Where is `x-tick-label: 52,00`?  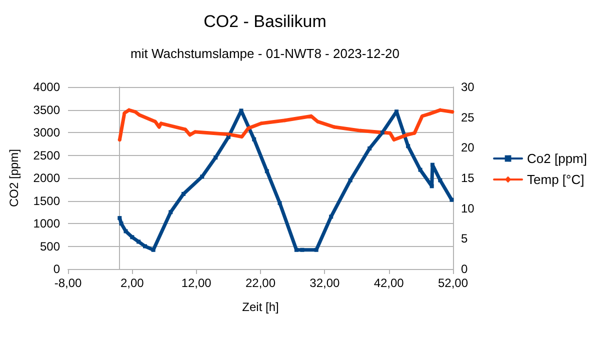 x-tick-label: 52,00 is located at coordinates (453, 283).